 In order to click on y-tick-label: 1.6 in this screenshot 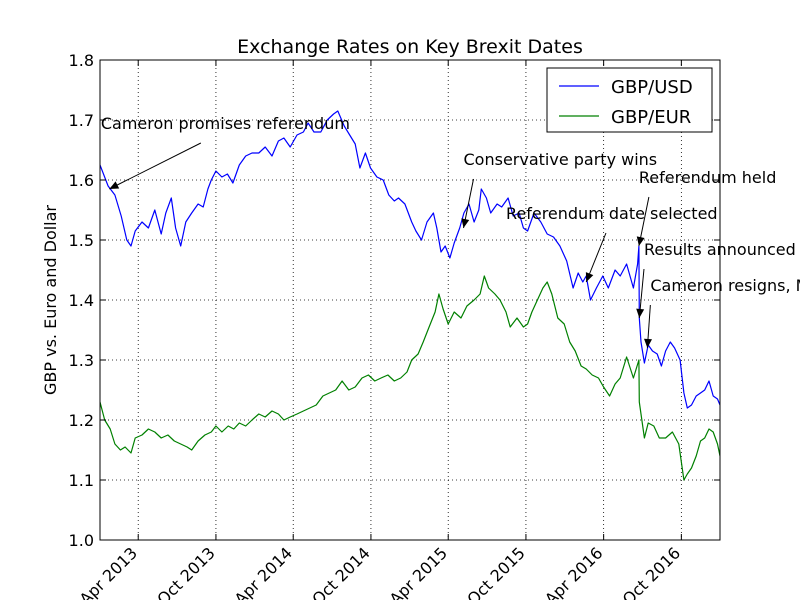, I will do `click(81, 180)`.